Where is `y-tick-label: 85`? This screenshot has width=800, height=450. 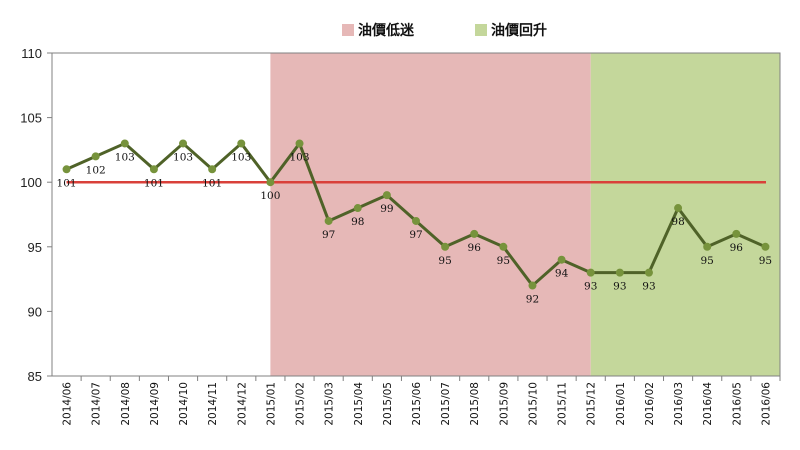
y-tick-label: 85 is located at coordinates (35, 376).